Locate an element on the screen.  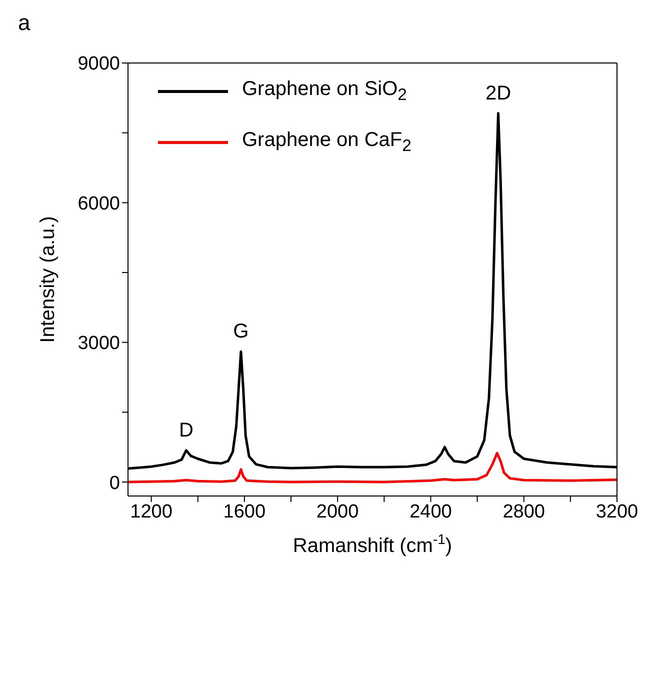
y-axis-title: Intensity (a.u.) is located at coordinates (48, 279).